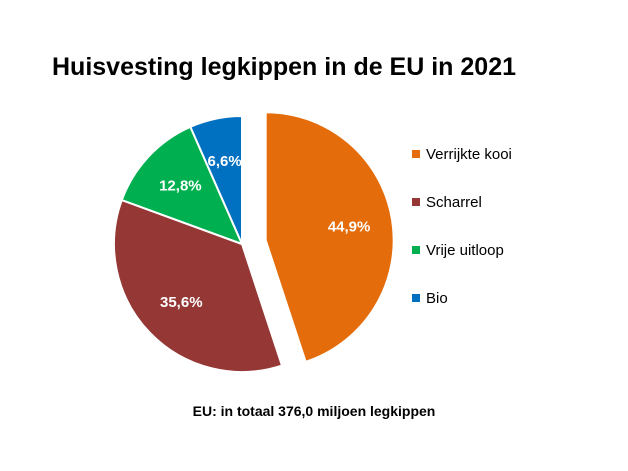 The width and height of the screenshot is (628, 471). Describe the element at coordinates (314, 411) in the screenshot. I see `chart-footnote: EU: in totaal 376,0 miljoen legkippen` at that location.